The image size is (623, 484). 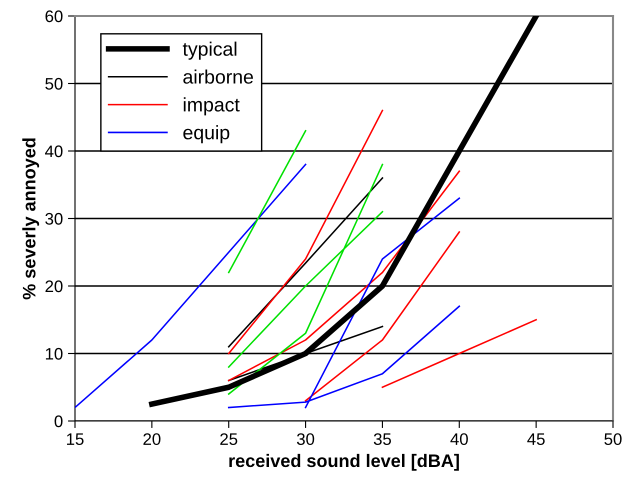 What do you see at coordinates (459, 439) in the screenshot?
I see `x-tick-label: 40` at bounding box center [459, 439].